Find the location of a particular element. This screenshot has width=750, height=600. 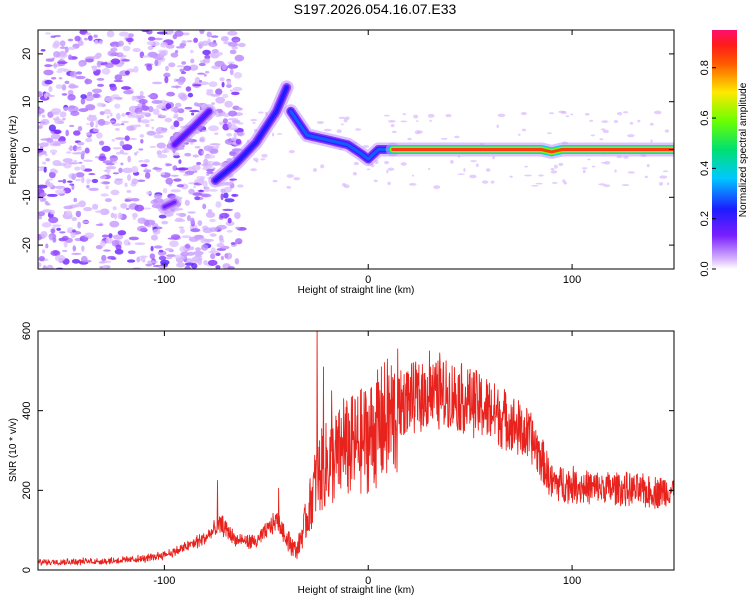

colorbar-tick-label: 0.0 is located at coordinates (705, 268).